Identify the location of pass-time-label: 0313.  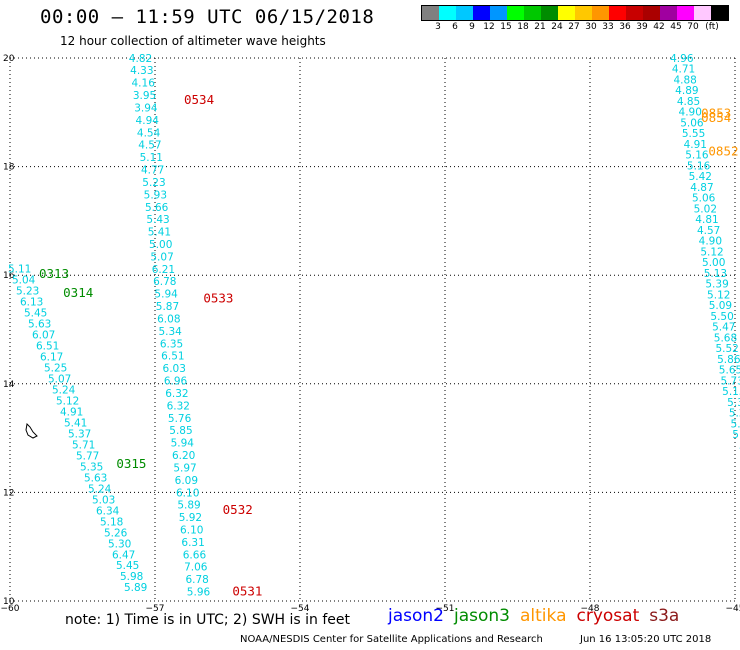
(54, 273).